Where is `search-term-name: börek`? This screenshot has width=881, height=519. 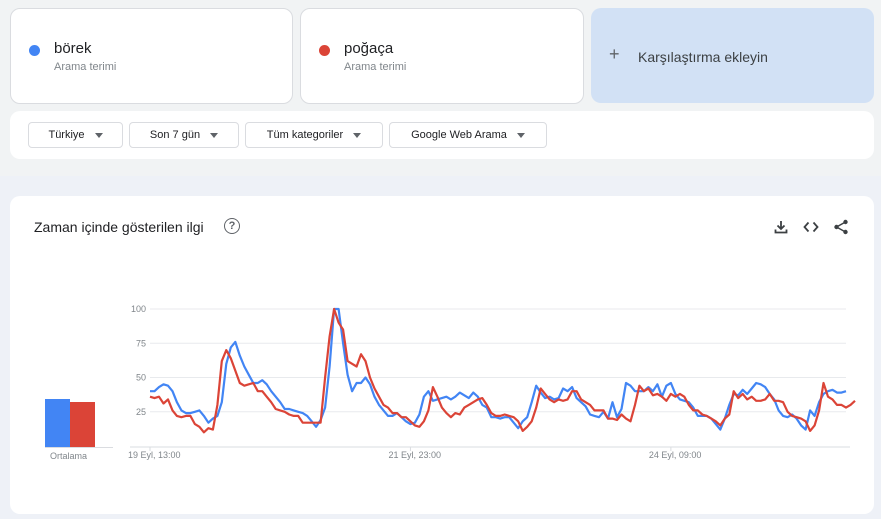 search-term-name: börek is located at coordinates (73, 48).